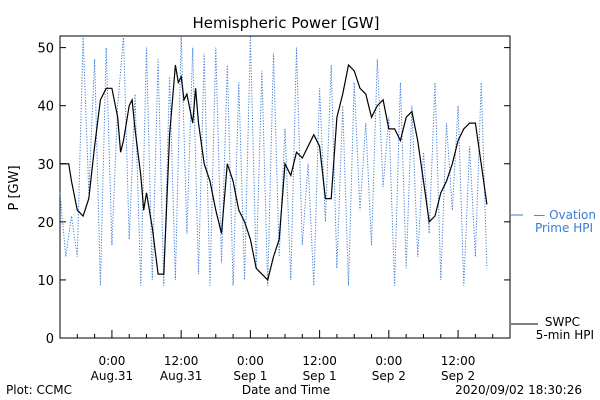 The image size is (600, 400). I want to click on legend-swpc: SWPC 5-min HPI, so click(552, 328).